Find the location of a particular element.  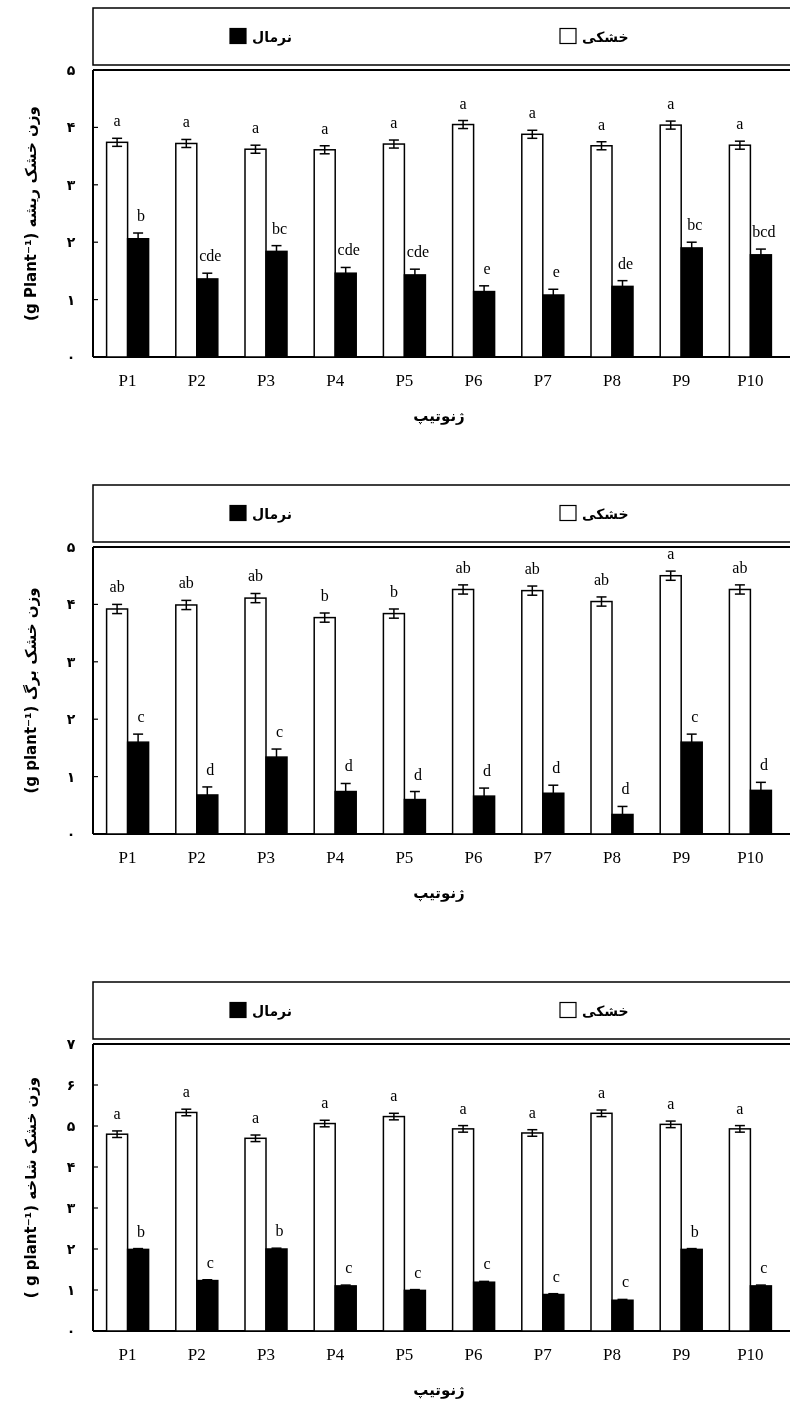

y-axis-title: وزن خشک برگ (g plant⁻¹) is located at coordinates (31, 690).